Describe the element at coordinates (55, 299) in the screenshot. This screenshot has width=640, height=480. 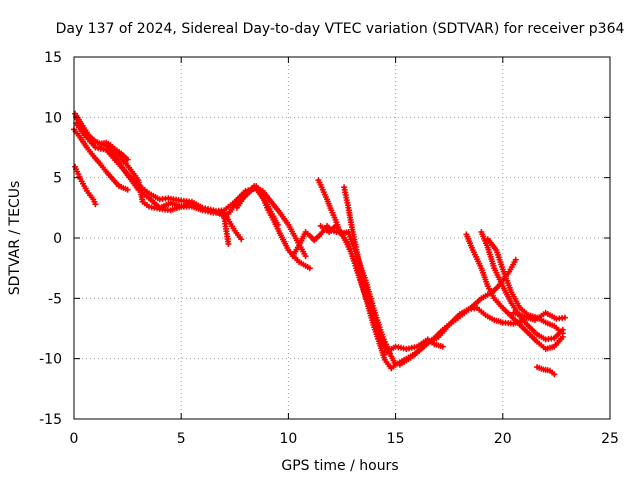
I see `y-tick-label: -5` at that location.